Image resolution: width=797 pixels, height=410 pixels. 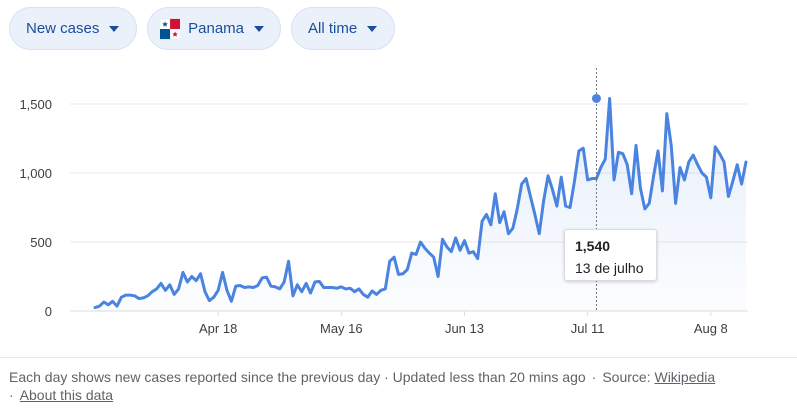 I want to click on metric-dropdown-label: New cases, so click(x=63, y=28).